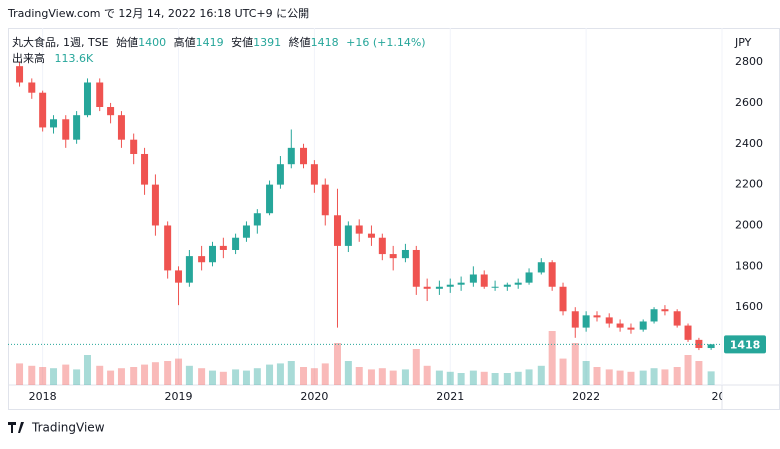 The image size is (780, 449). Describe the element at coordinates (385, 42) in the screenshot. I see `change: +16 (+1.14%)` at that location.